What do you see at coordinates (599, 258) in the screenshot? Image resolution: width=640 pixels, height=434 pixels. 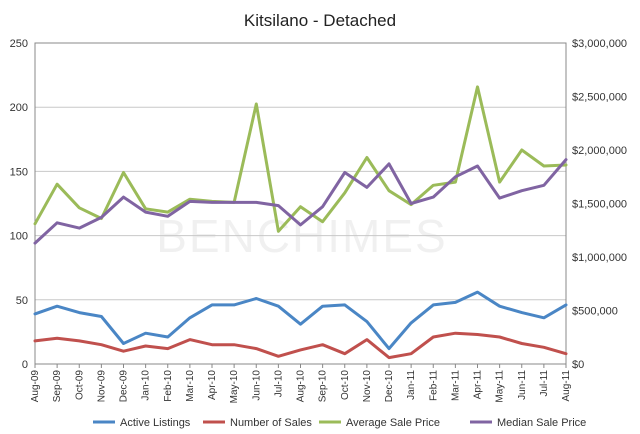 I see `right-tick-label: $1,000,000` at bounding box center [599, 258].